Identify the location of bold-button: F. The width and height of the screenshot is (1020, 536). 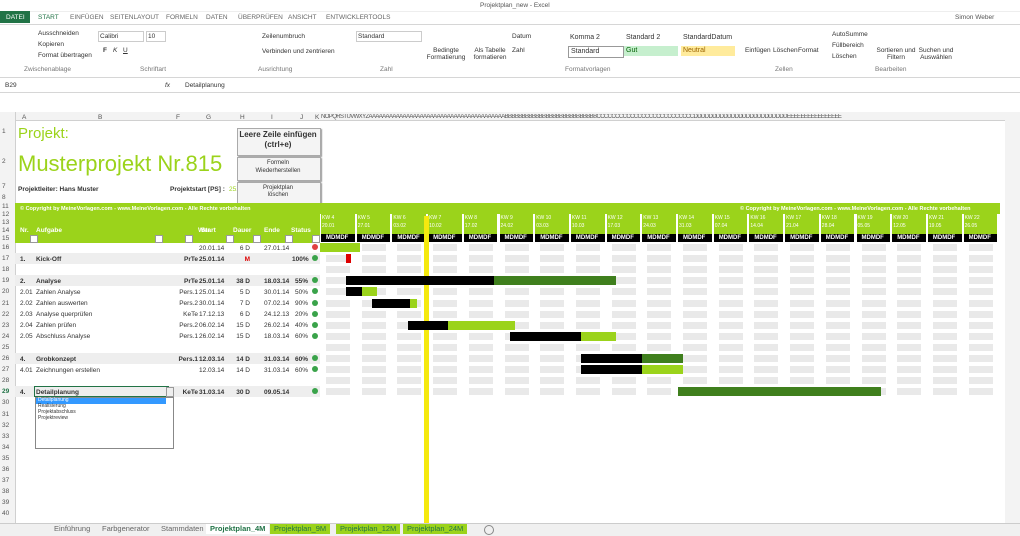
(105, 50).